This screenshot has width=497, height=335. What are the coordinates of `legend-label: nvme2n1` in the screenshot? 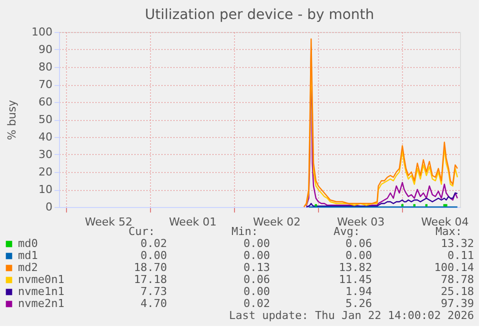 It's located at (41, 303).